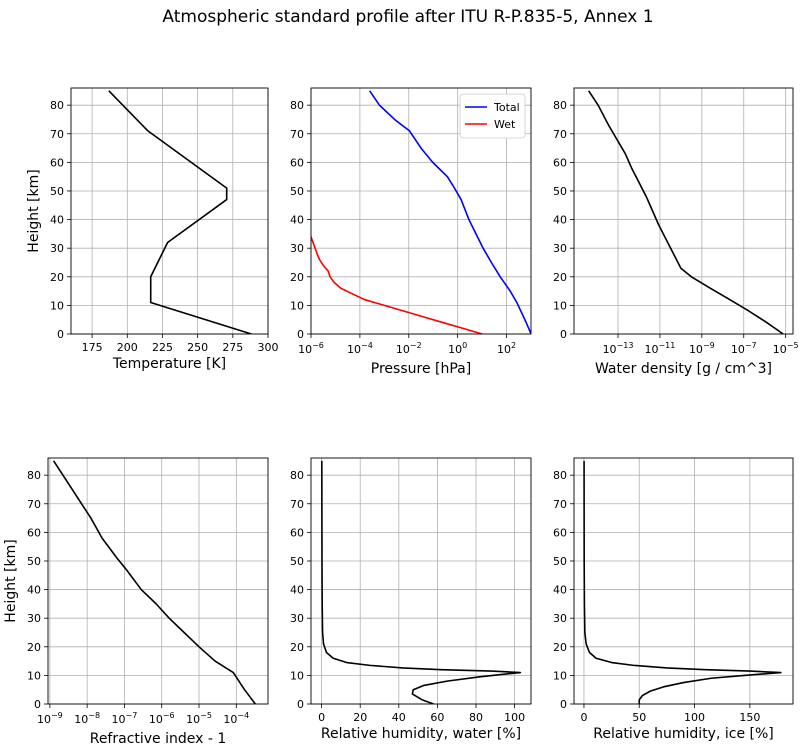  Describe the element at coordinates (399, 717) in the screenshot. I see `x-tick-label: 40` at that location.